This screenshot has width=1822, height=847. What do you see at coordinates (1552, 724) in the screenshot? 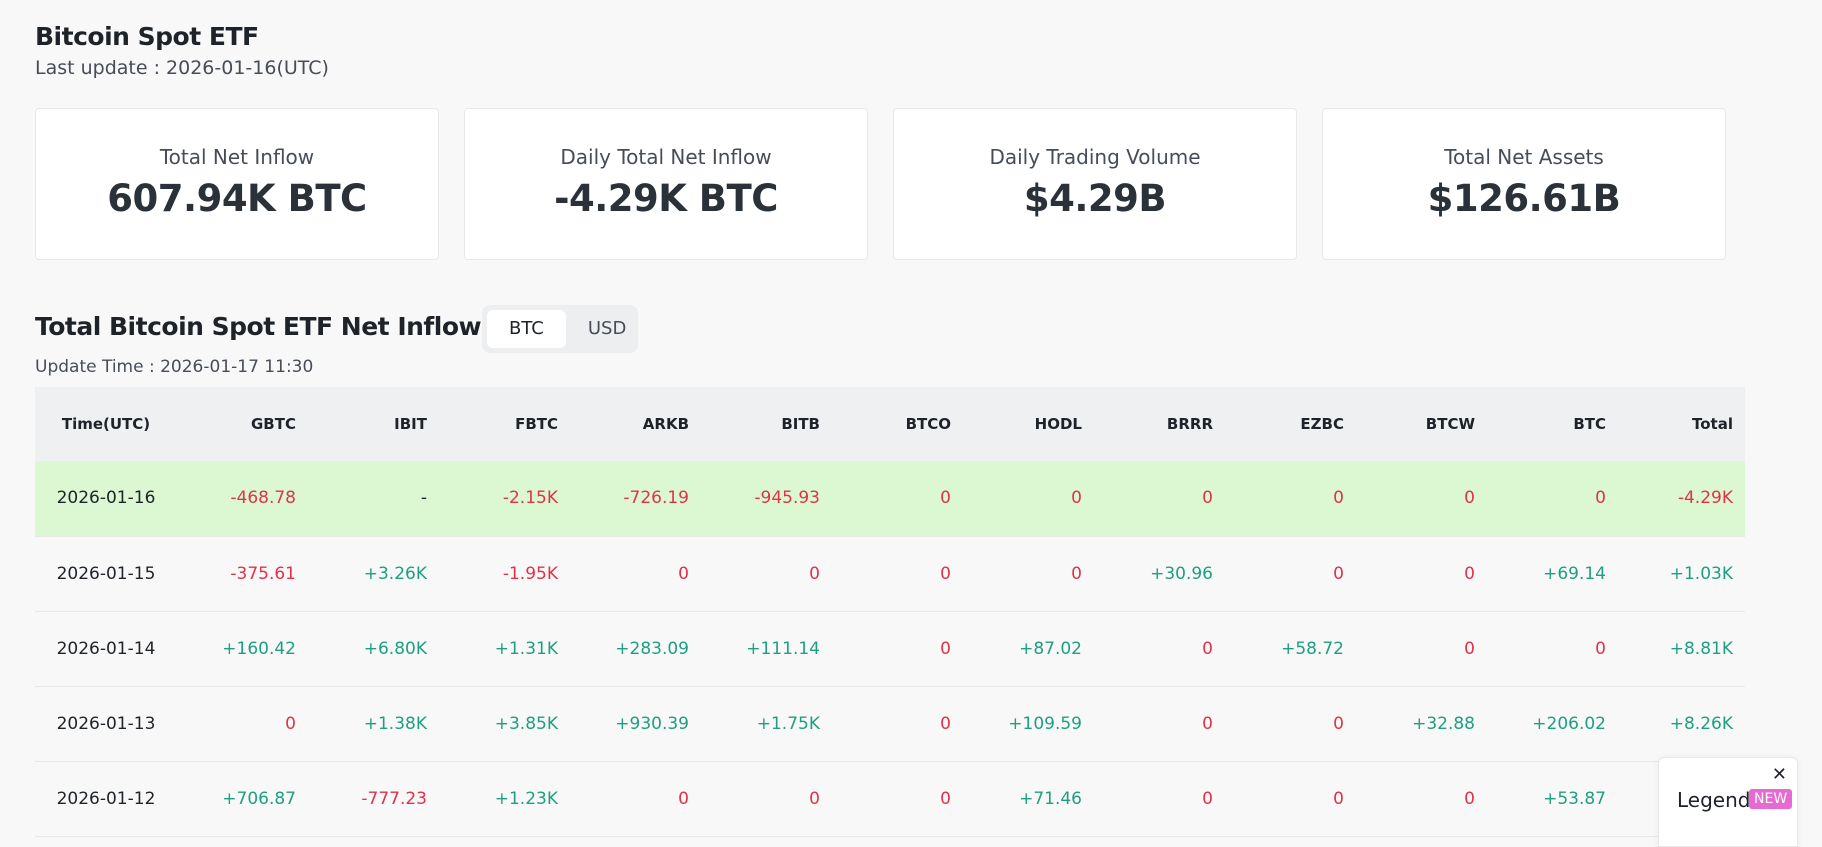
I see `table-cell: +206.02` at bounding box center [1552, 724].